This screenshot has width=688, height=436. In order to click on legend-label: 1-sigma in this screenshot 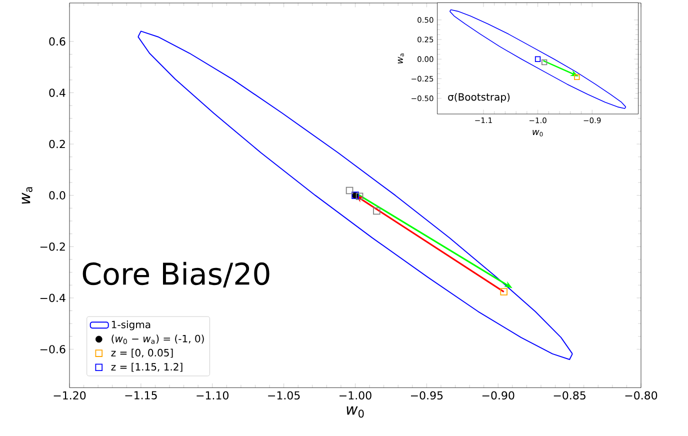, I will do `click(131, 325)`.